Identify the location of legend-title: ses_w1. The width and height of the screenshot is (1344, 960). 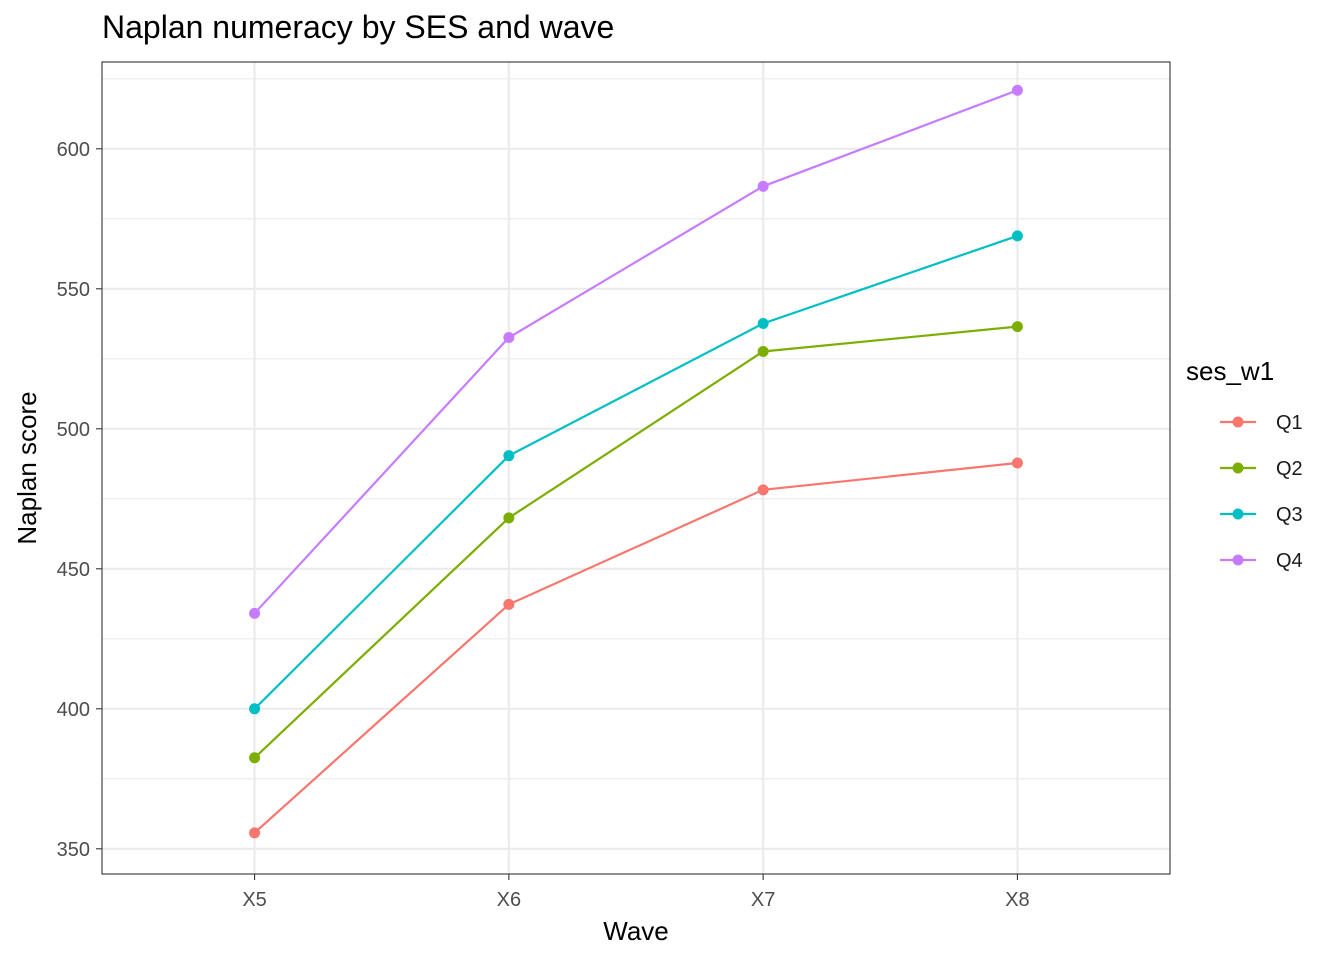
(1230, 371).